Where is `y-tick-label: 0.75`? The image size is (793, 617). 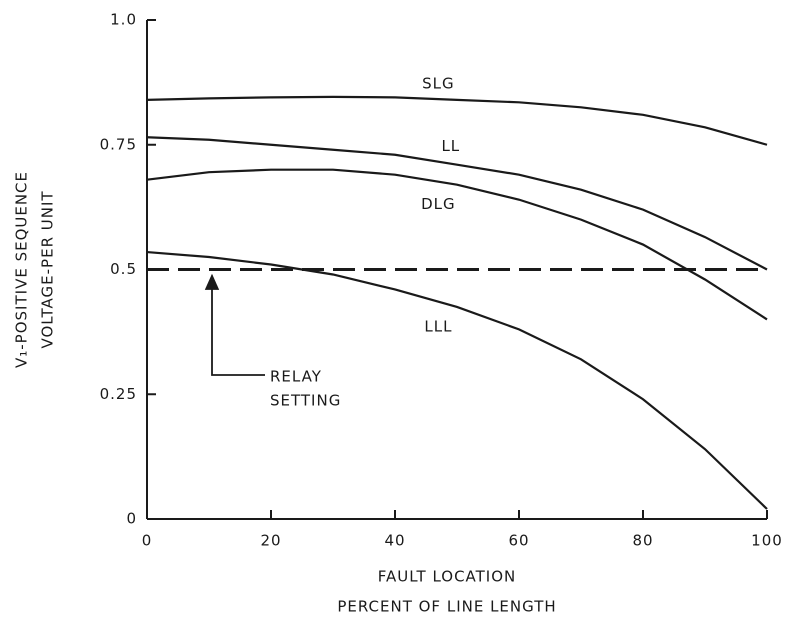
y-tick-label: 0.75 is located at coordinates (118, 144).